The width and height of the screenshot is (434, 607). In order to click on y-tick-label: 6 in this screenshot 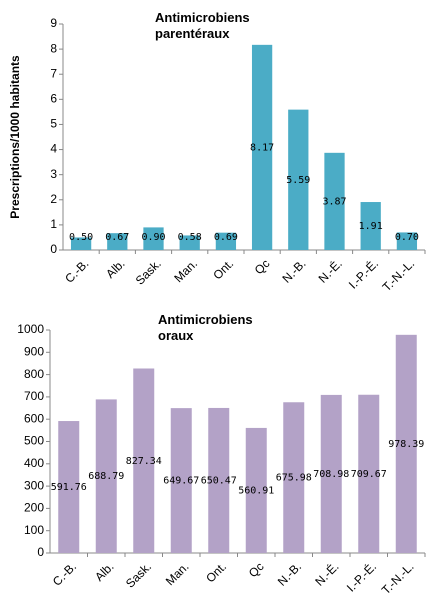, I will do `click(53, 99)`.